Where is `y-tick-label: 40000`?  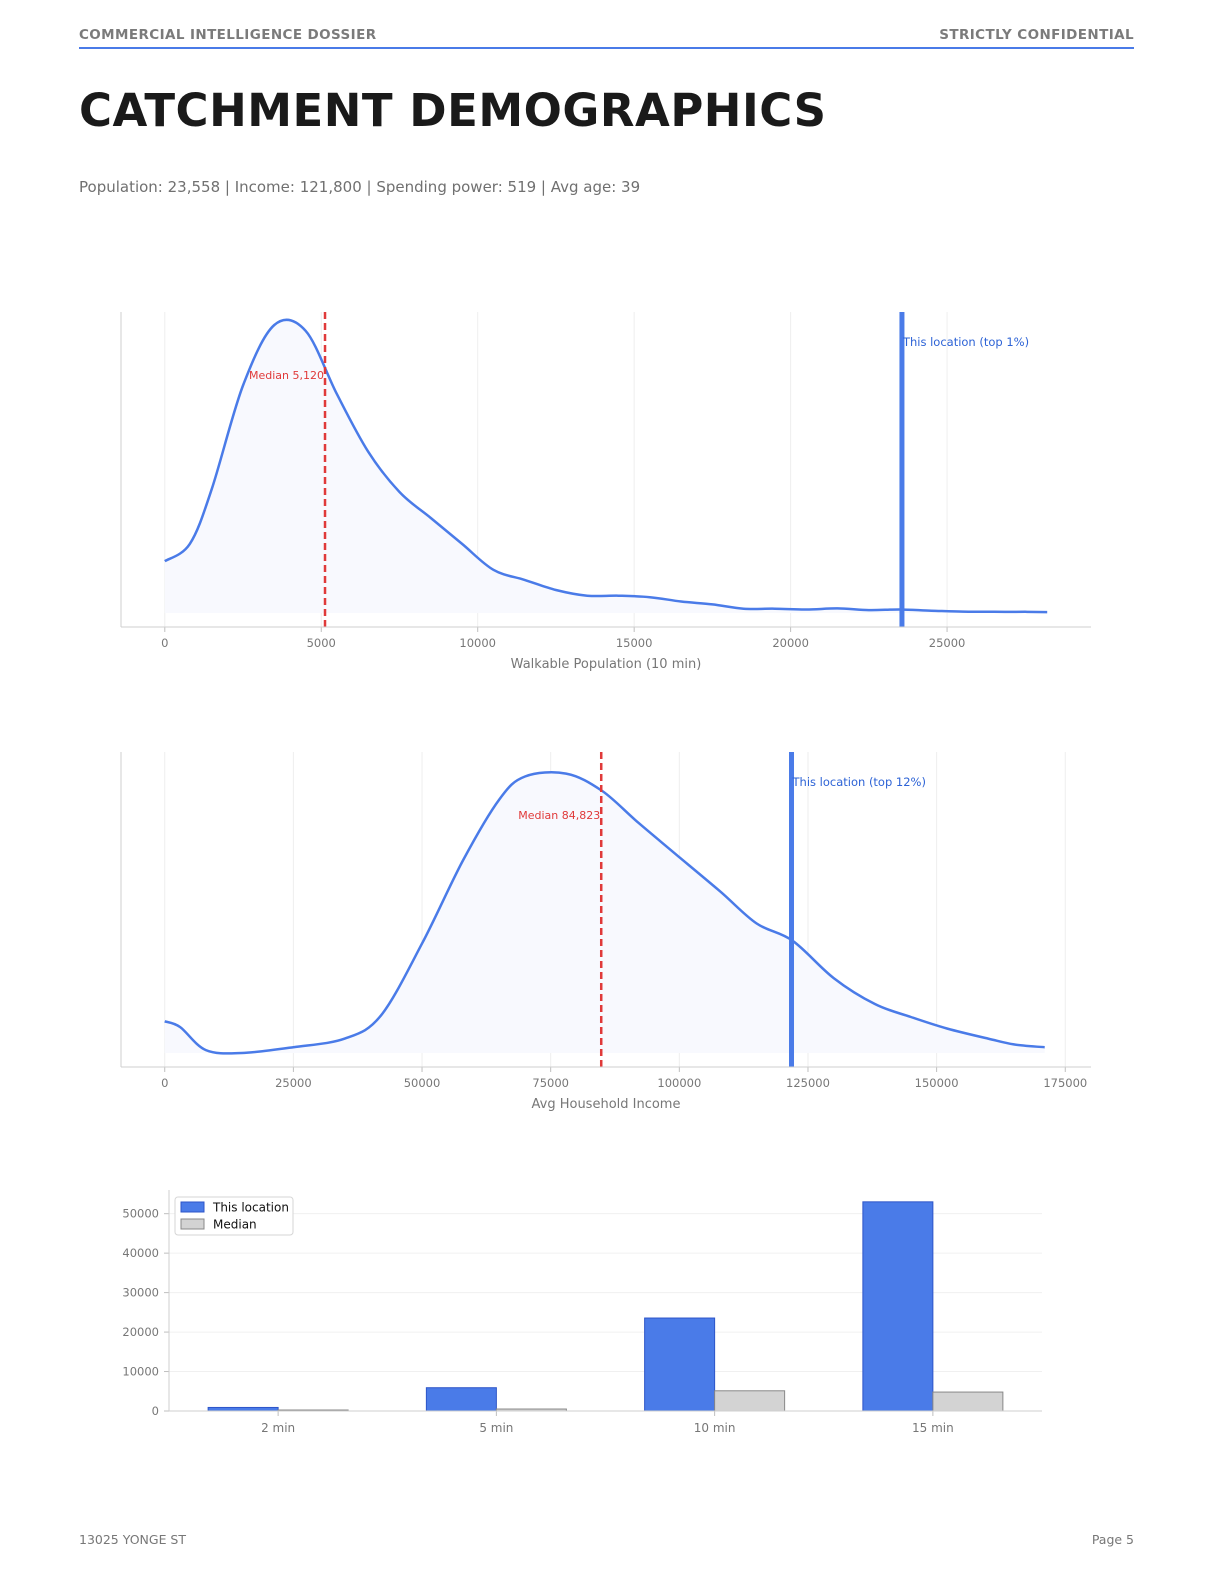 y-tick-label: 40000 is located at coordinates (140, 1253).